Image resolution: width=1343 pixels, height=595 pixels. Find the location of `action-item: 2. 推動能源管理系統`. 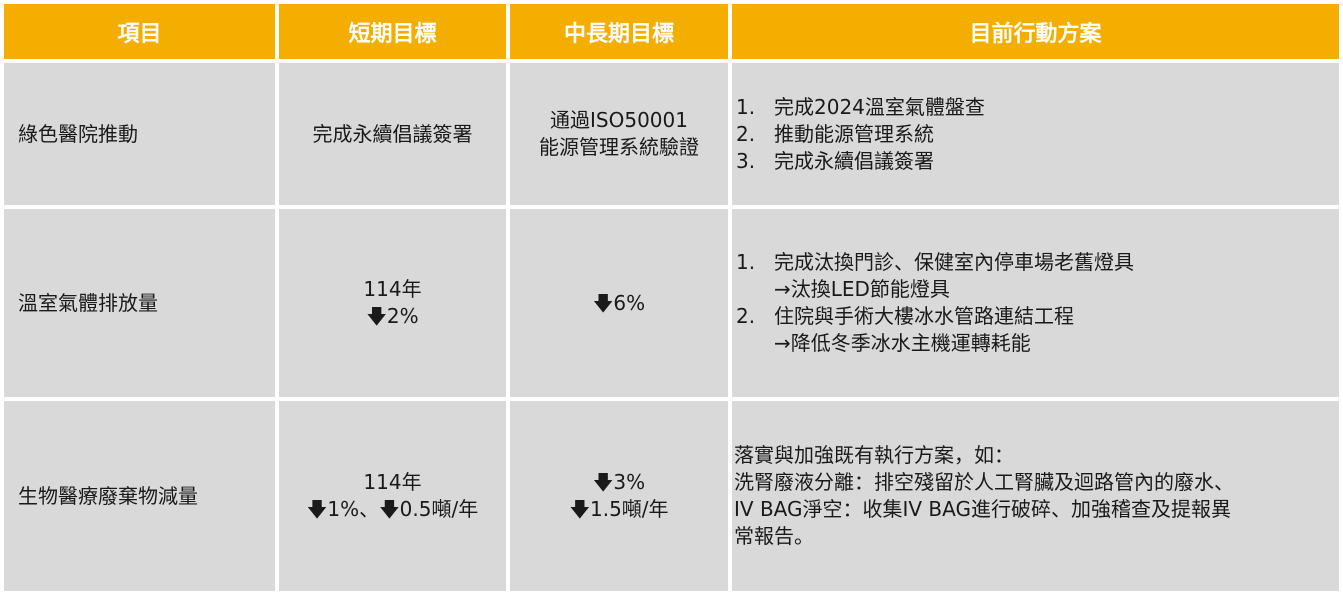

action-item: 2. 推動能源管理系統 is located at coordinates (835, 134).